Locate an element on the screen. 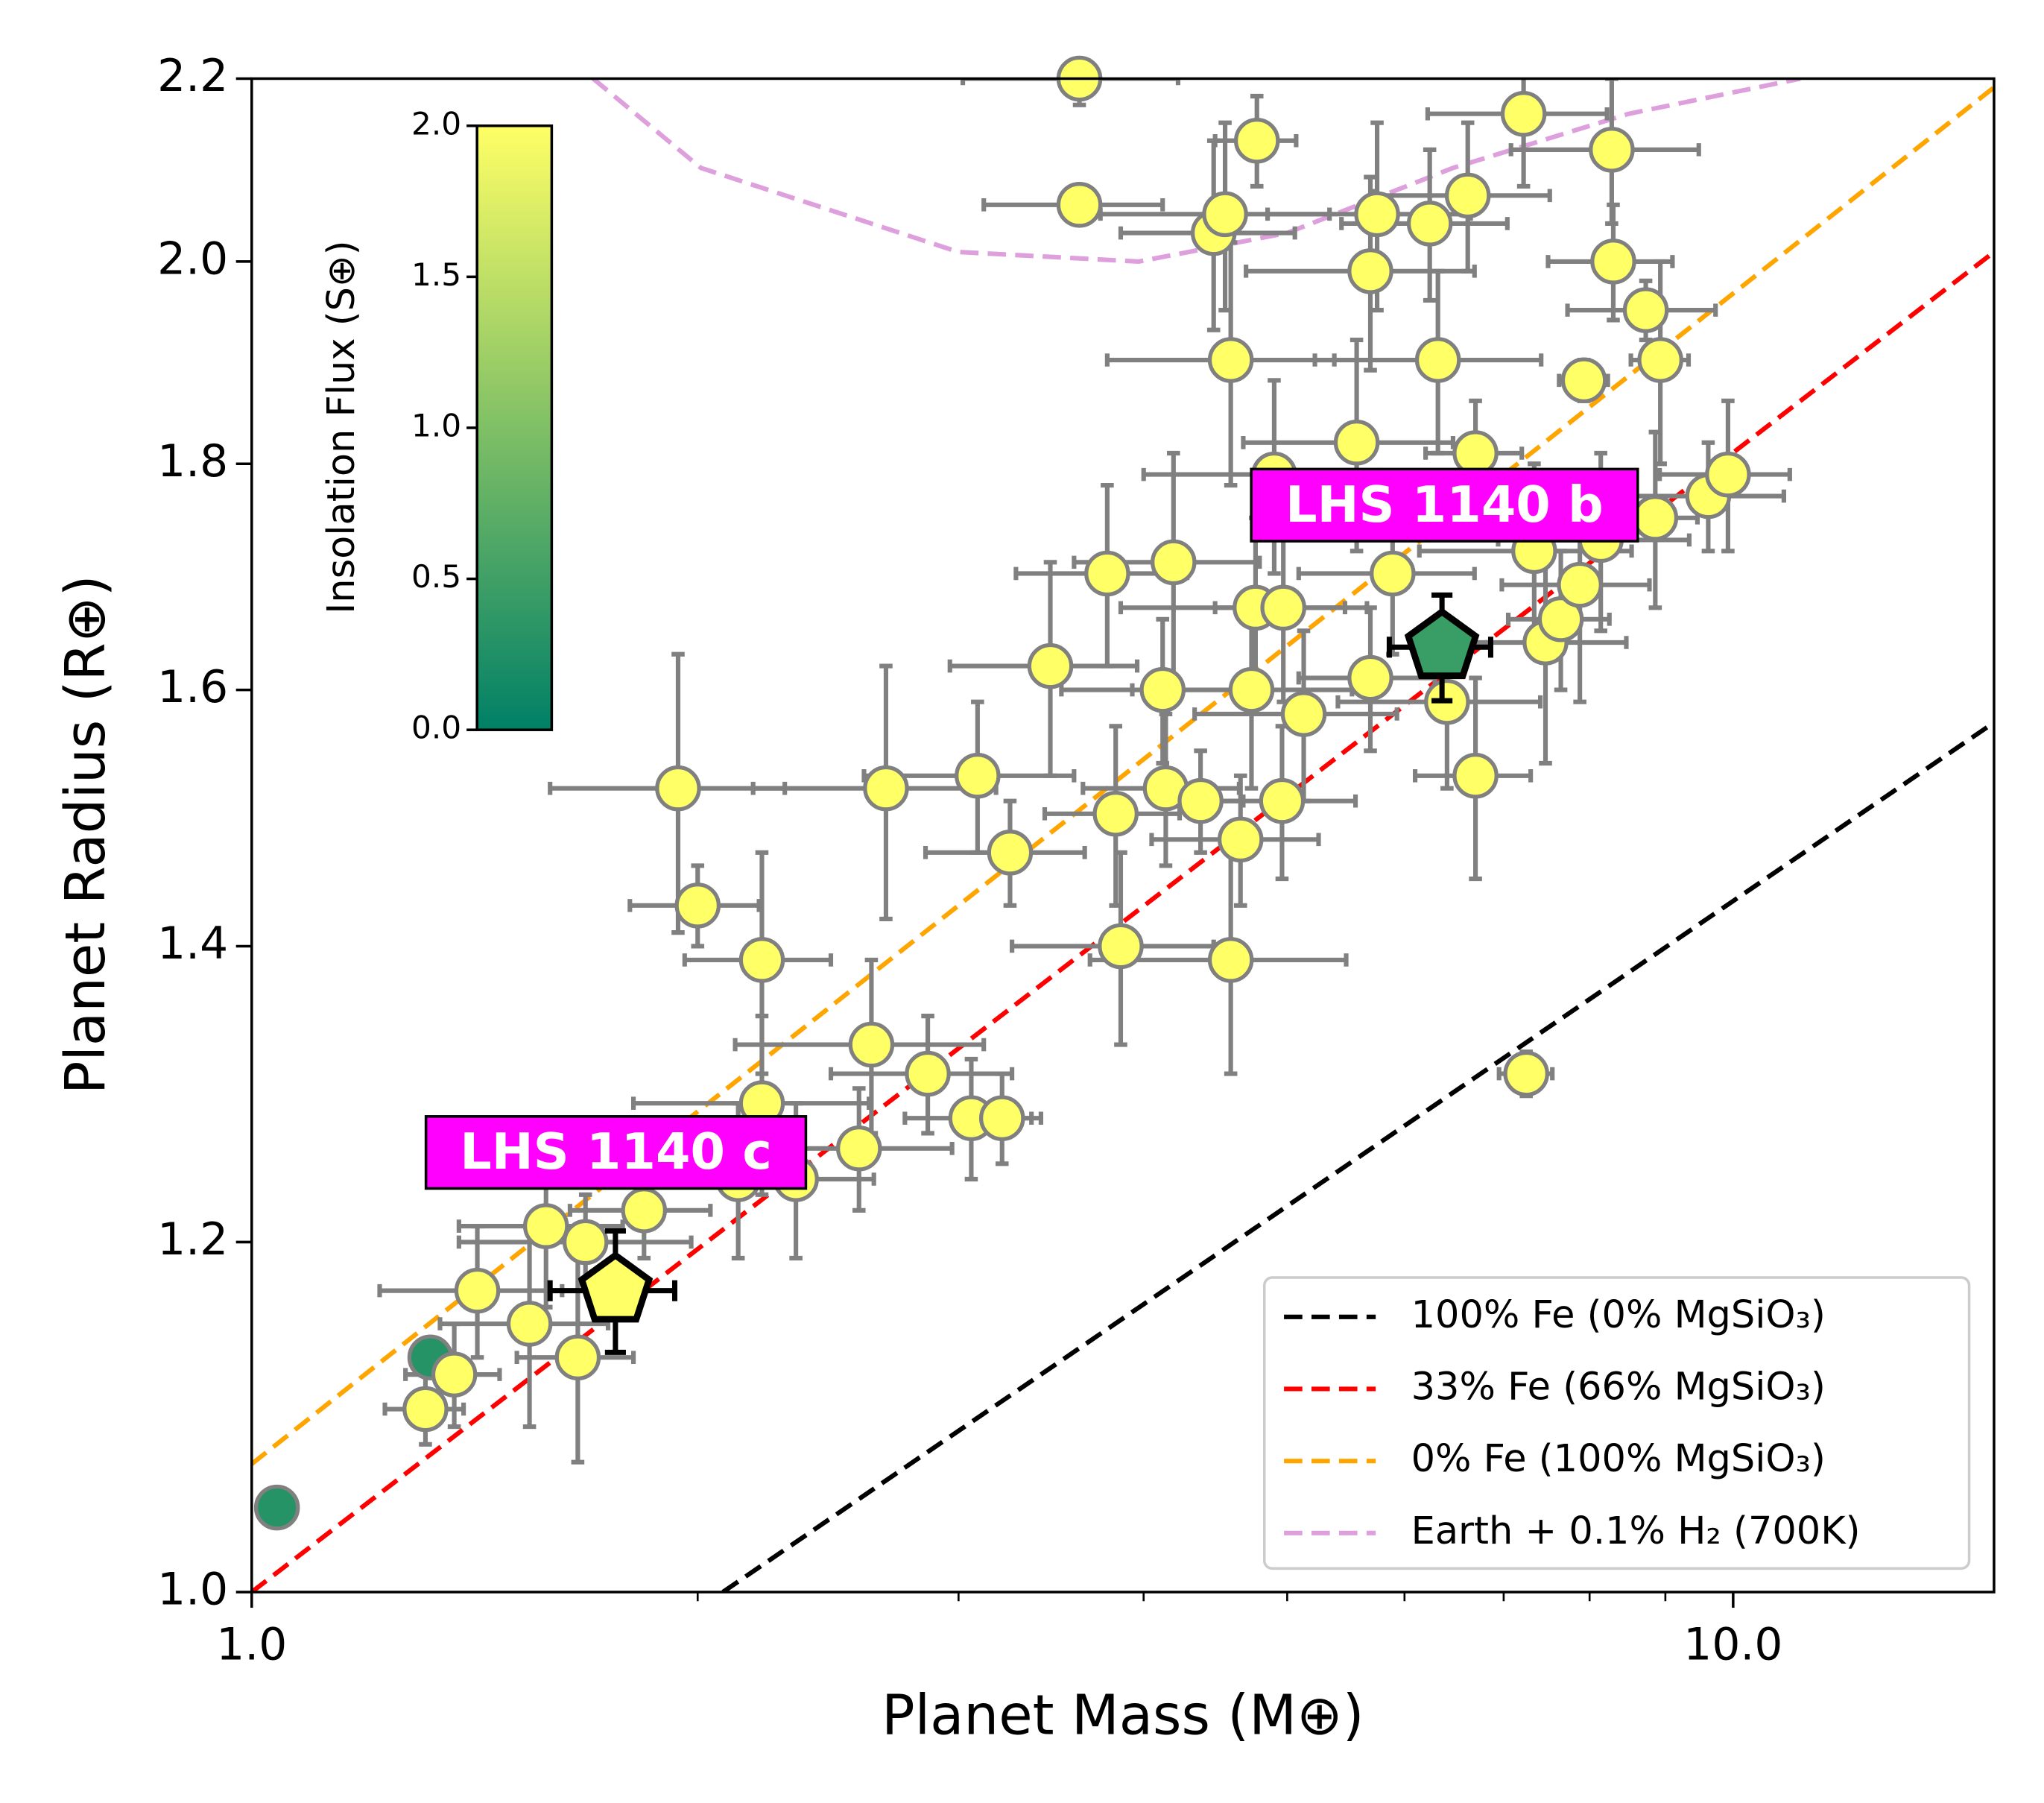  y-tick-label: 2.2 is located at coordinates (192, 76).